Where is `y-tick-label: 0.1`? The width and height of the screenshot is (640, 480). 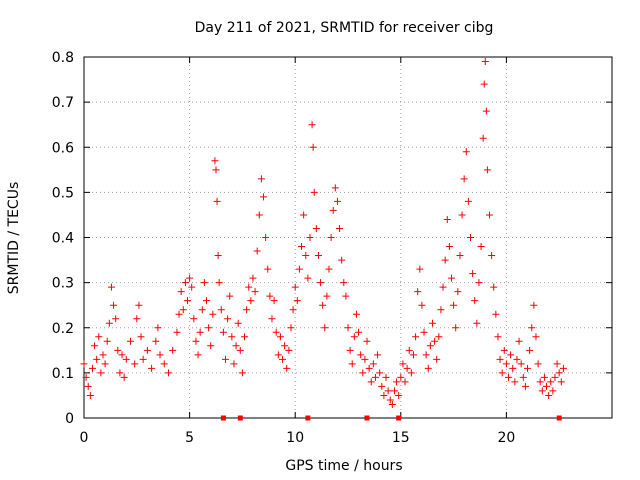 y-tick-label: 0.1 is located at coordinates (63, 374).